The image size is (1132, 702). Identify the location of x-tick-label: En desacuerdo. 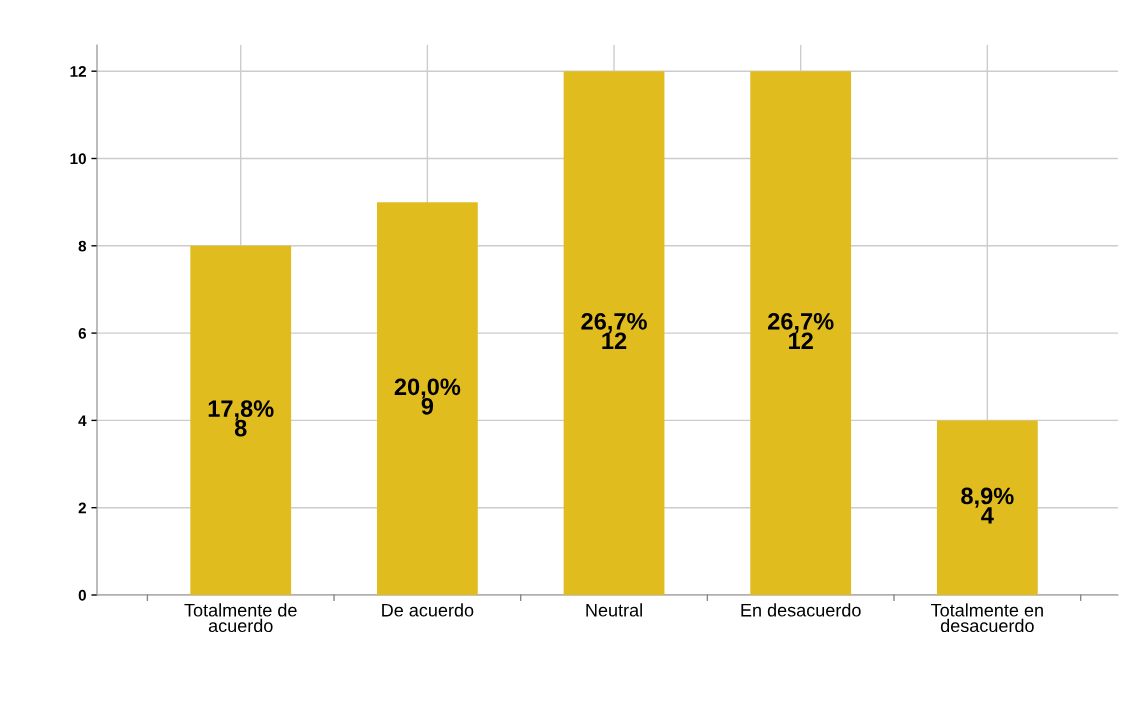
(801, 610).